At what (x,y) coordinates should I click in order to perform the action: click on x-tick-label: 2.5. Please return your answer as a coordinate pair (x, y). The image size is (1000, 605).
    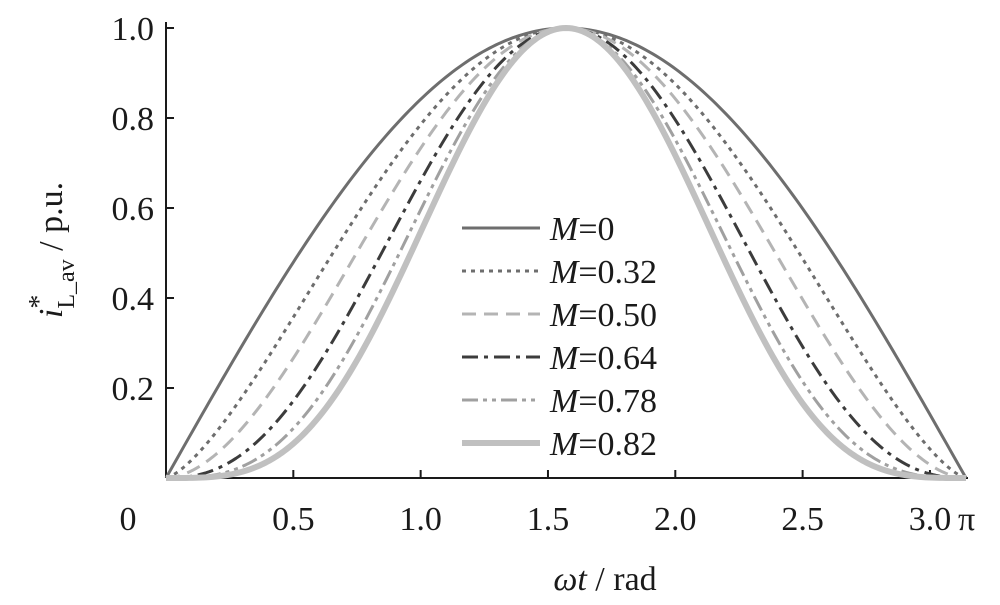
    Looking at the image, I should click on (802, 519).